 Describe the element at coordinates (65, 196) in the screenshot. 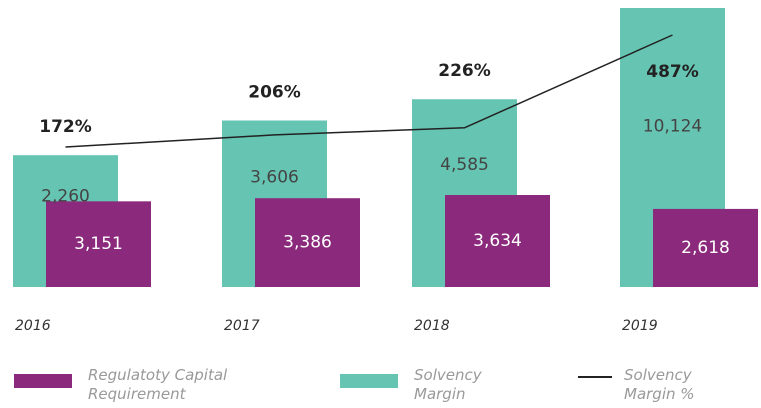

I see `bar-label: 2,260` at that location.